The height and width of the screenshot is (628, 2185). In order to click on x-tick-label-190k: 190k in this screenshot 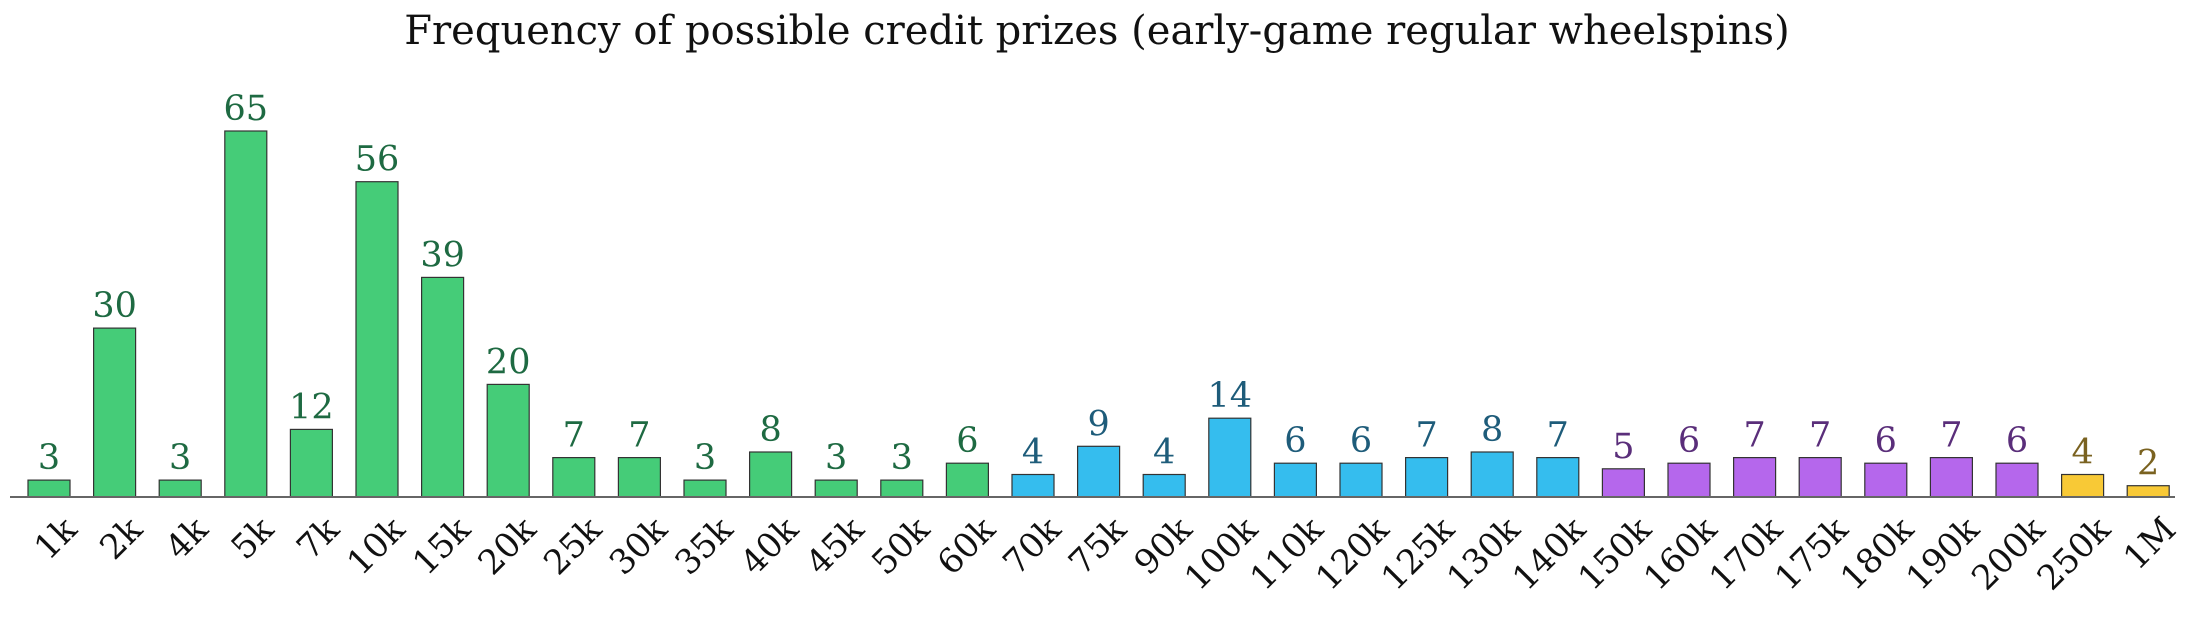, I will do `click(1943, 553)`.